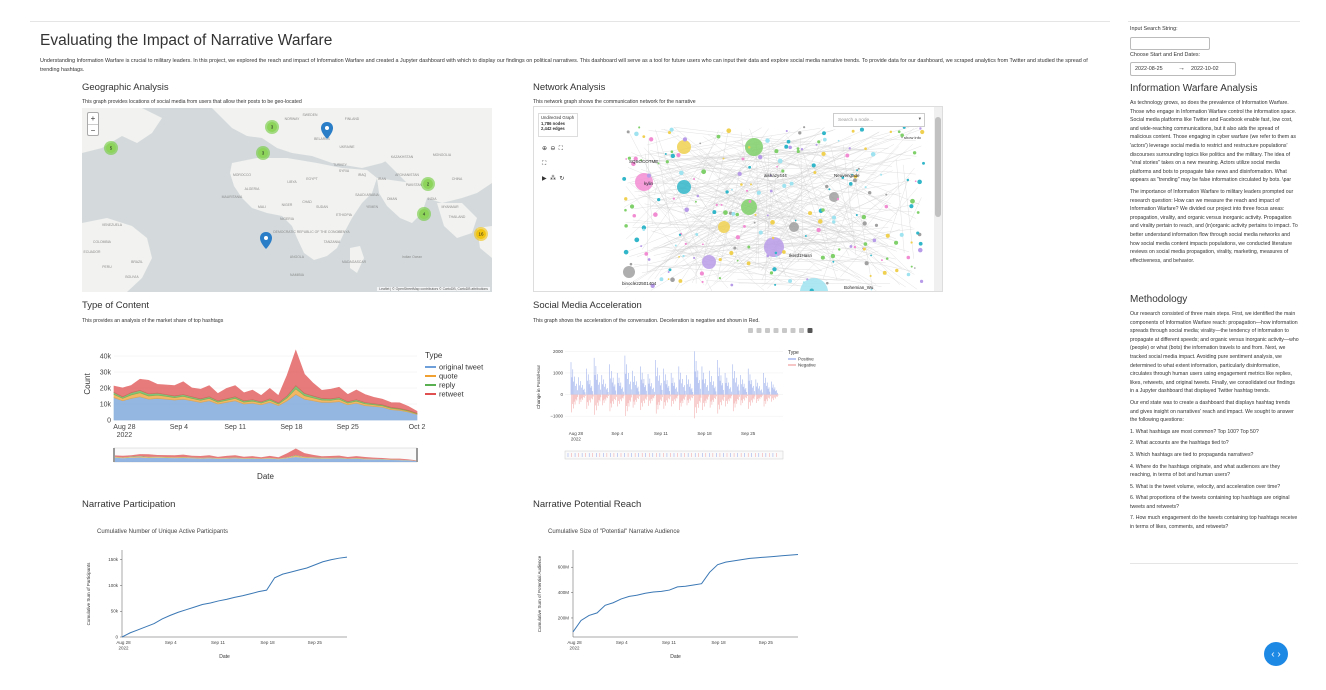  What do you see at coordinates (544, 179) in the screenshot?
I see `play-icon: ▶` at bounding box center [544, 179].